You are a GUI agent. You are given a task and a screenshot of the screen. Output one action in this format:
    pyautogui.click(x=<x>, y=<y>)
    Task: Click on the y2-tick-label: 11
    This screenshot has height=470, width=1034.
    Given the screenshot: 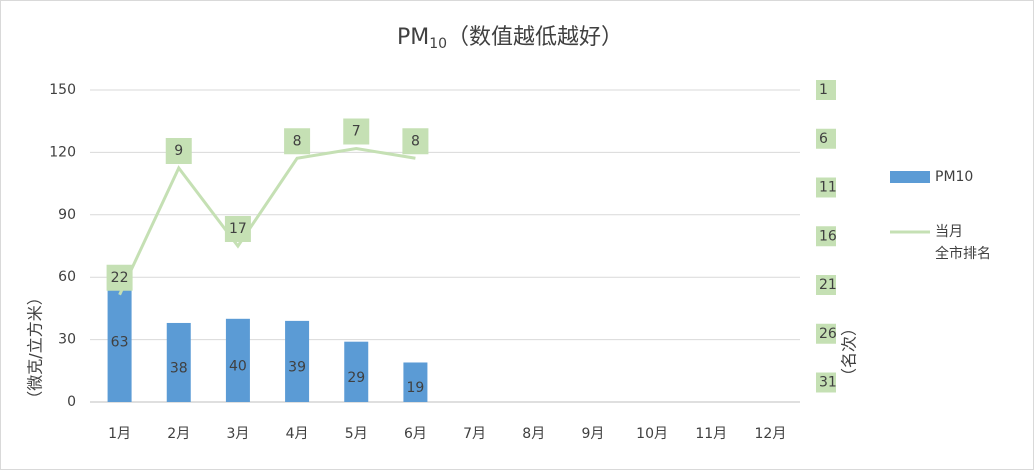 What is the action you would take?
    pyautogui.click(x=828, y=188)
    